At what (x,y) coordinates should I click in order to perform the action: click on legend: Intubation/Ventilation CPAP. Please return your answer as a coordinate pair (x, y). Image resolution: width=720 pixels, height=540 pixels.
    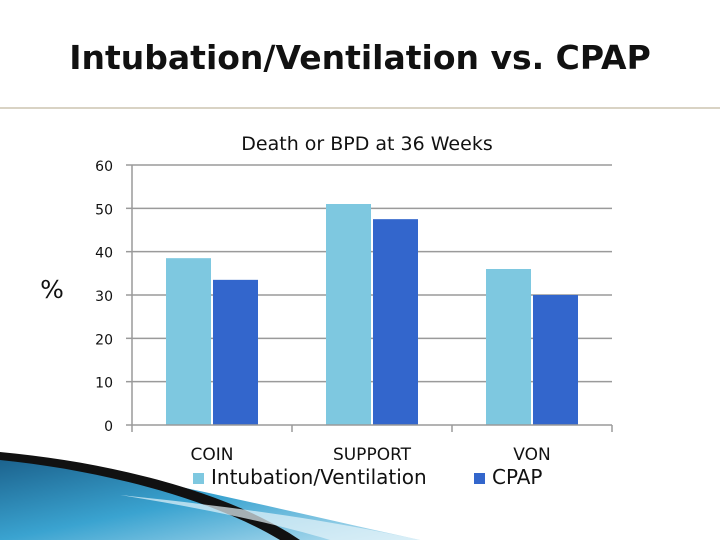
    Looking at the image, I should click on (368, 477).